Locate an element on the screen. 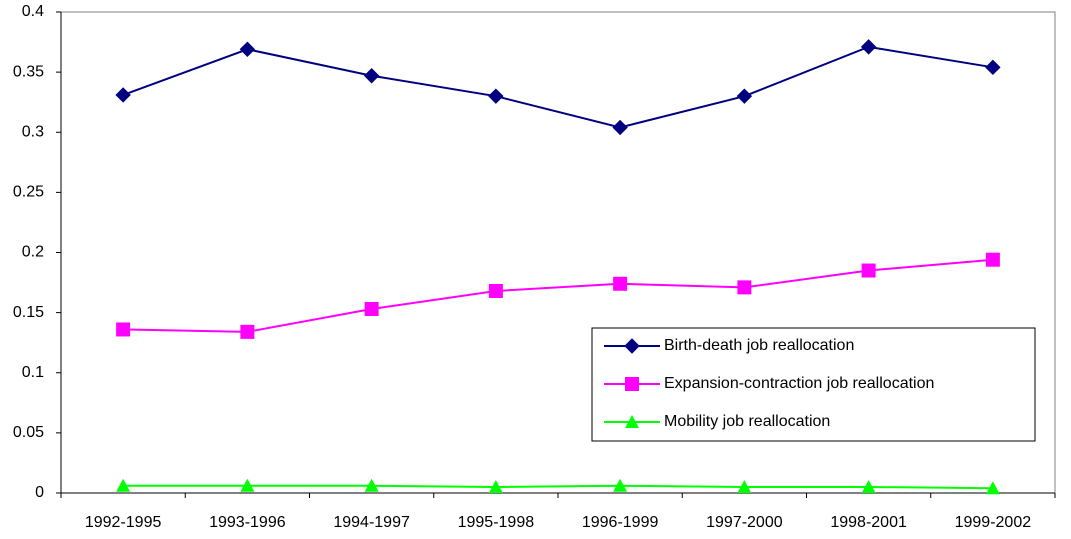 The image size is (1071, 539). y-tick-label: 0.1 is located at coordinates (33, 372).